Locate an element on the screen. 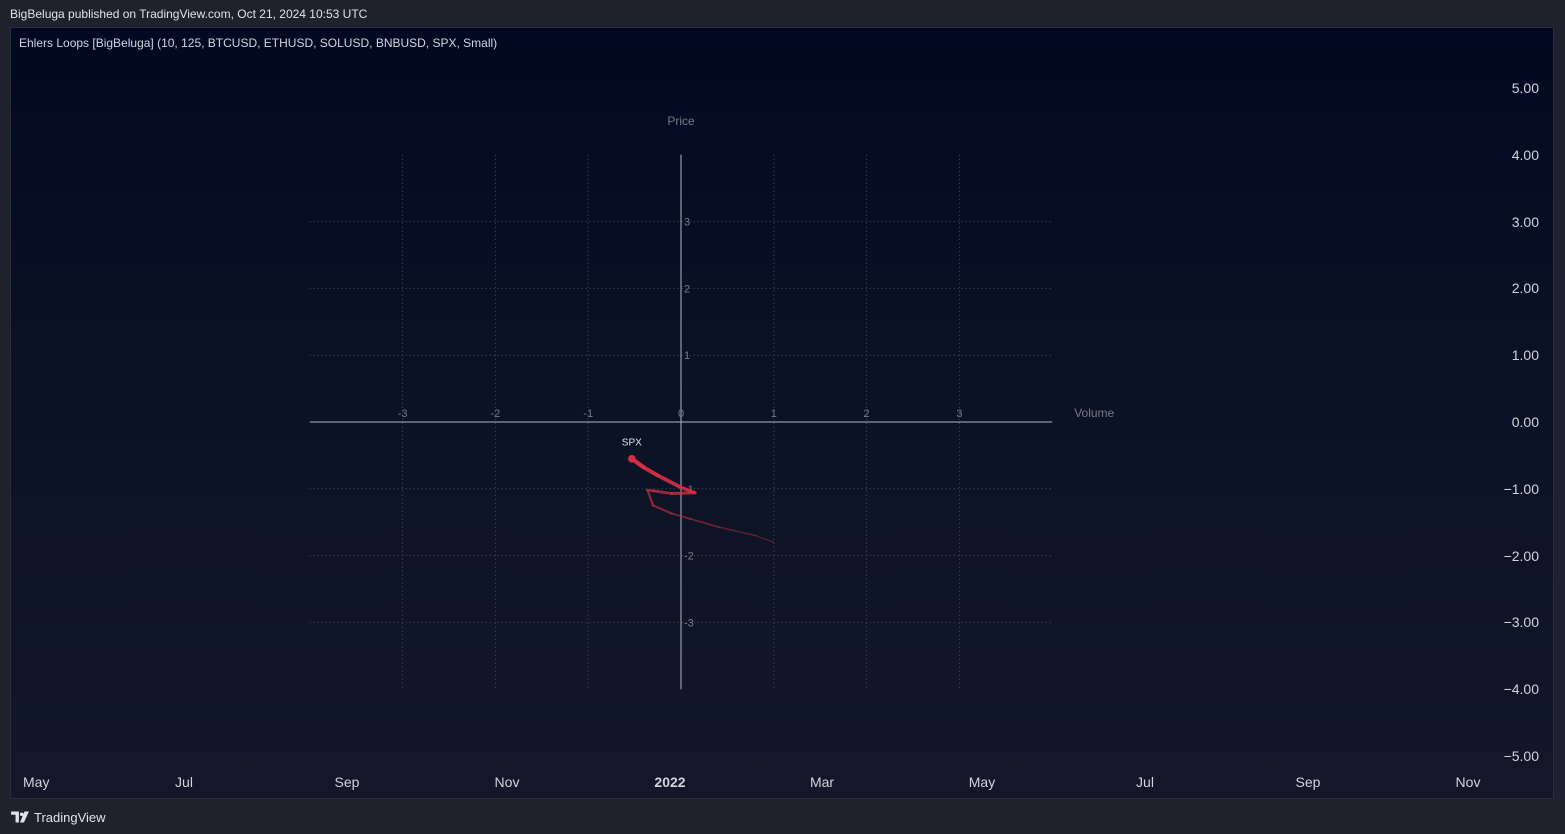 The image size is (1565, 834). x-axis-label: Volume is located at coordinates (1094, 413).